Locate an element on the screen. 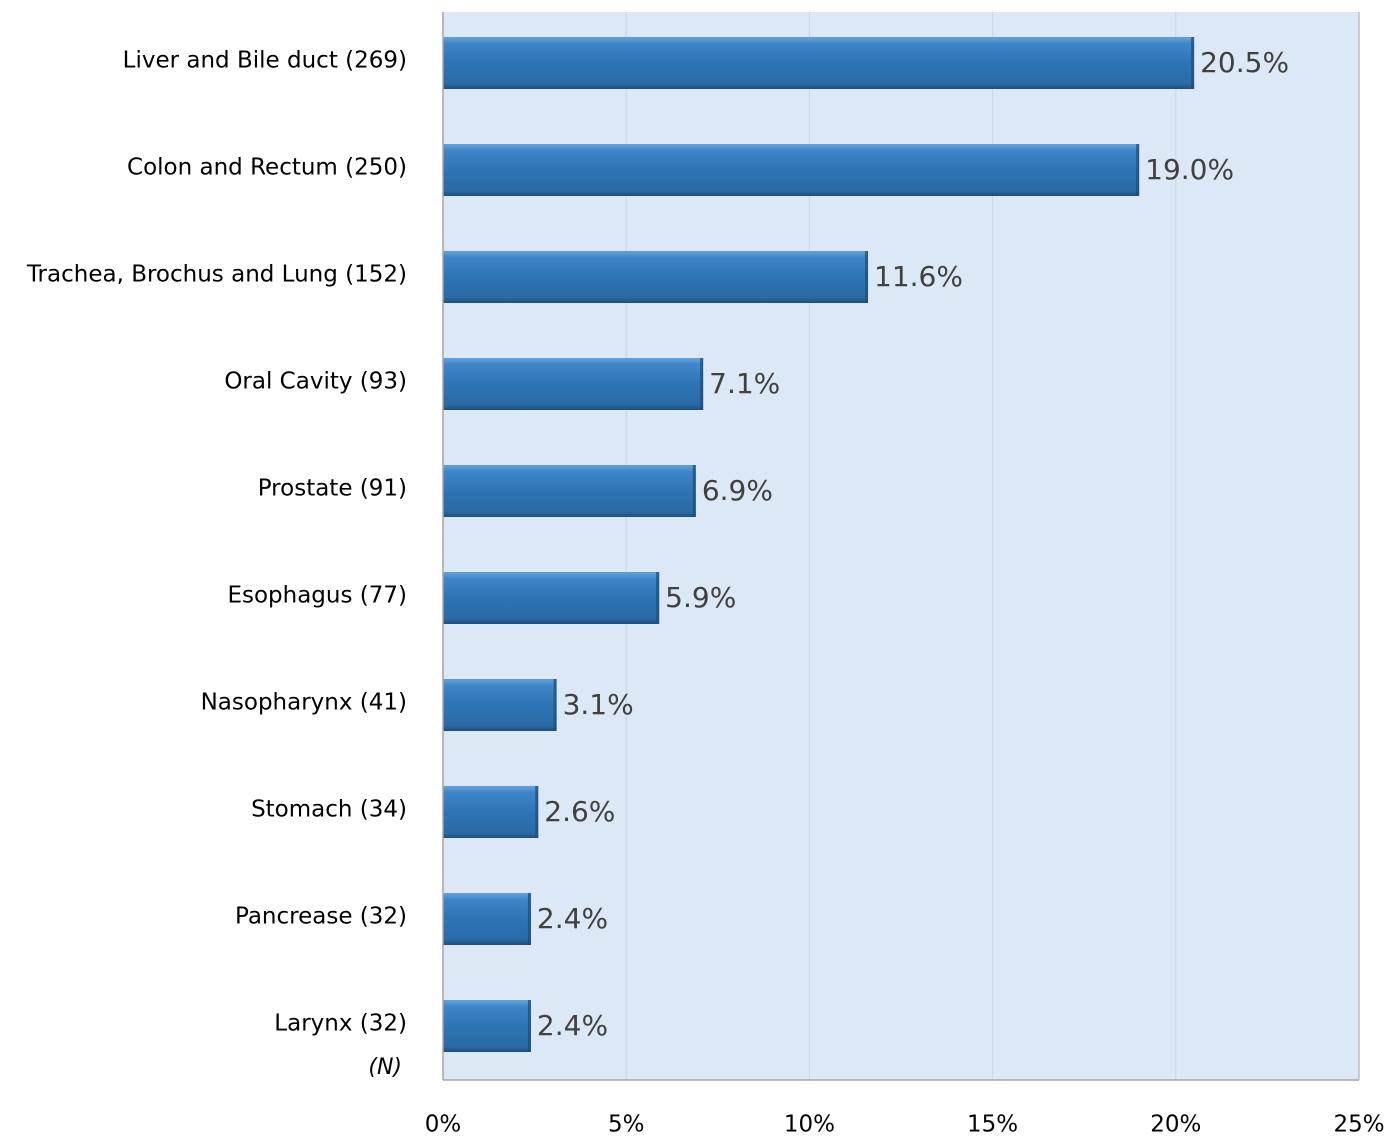 This screenshot has width=1398, height=1138. x-tick-label-10: 10% is located at coordinates (809, 1125).